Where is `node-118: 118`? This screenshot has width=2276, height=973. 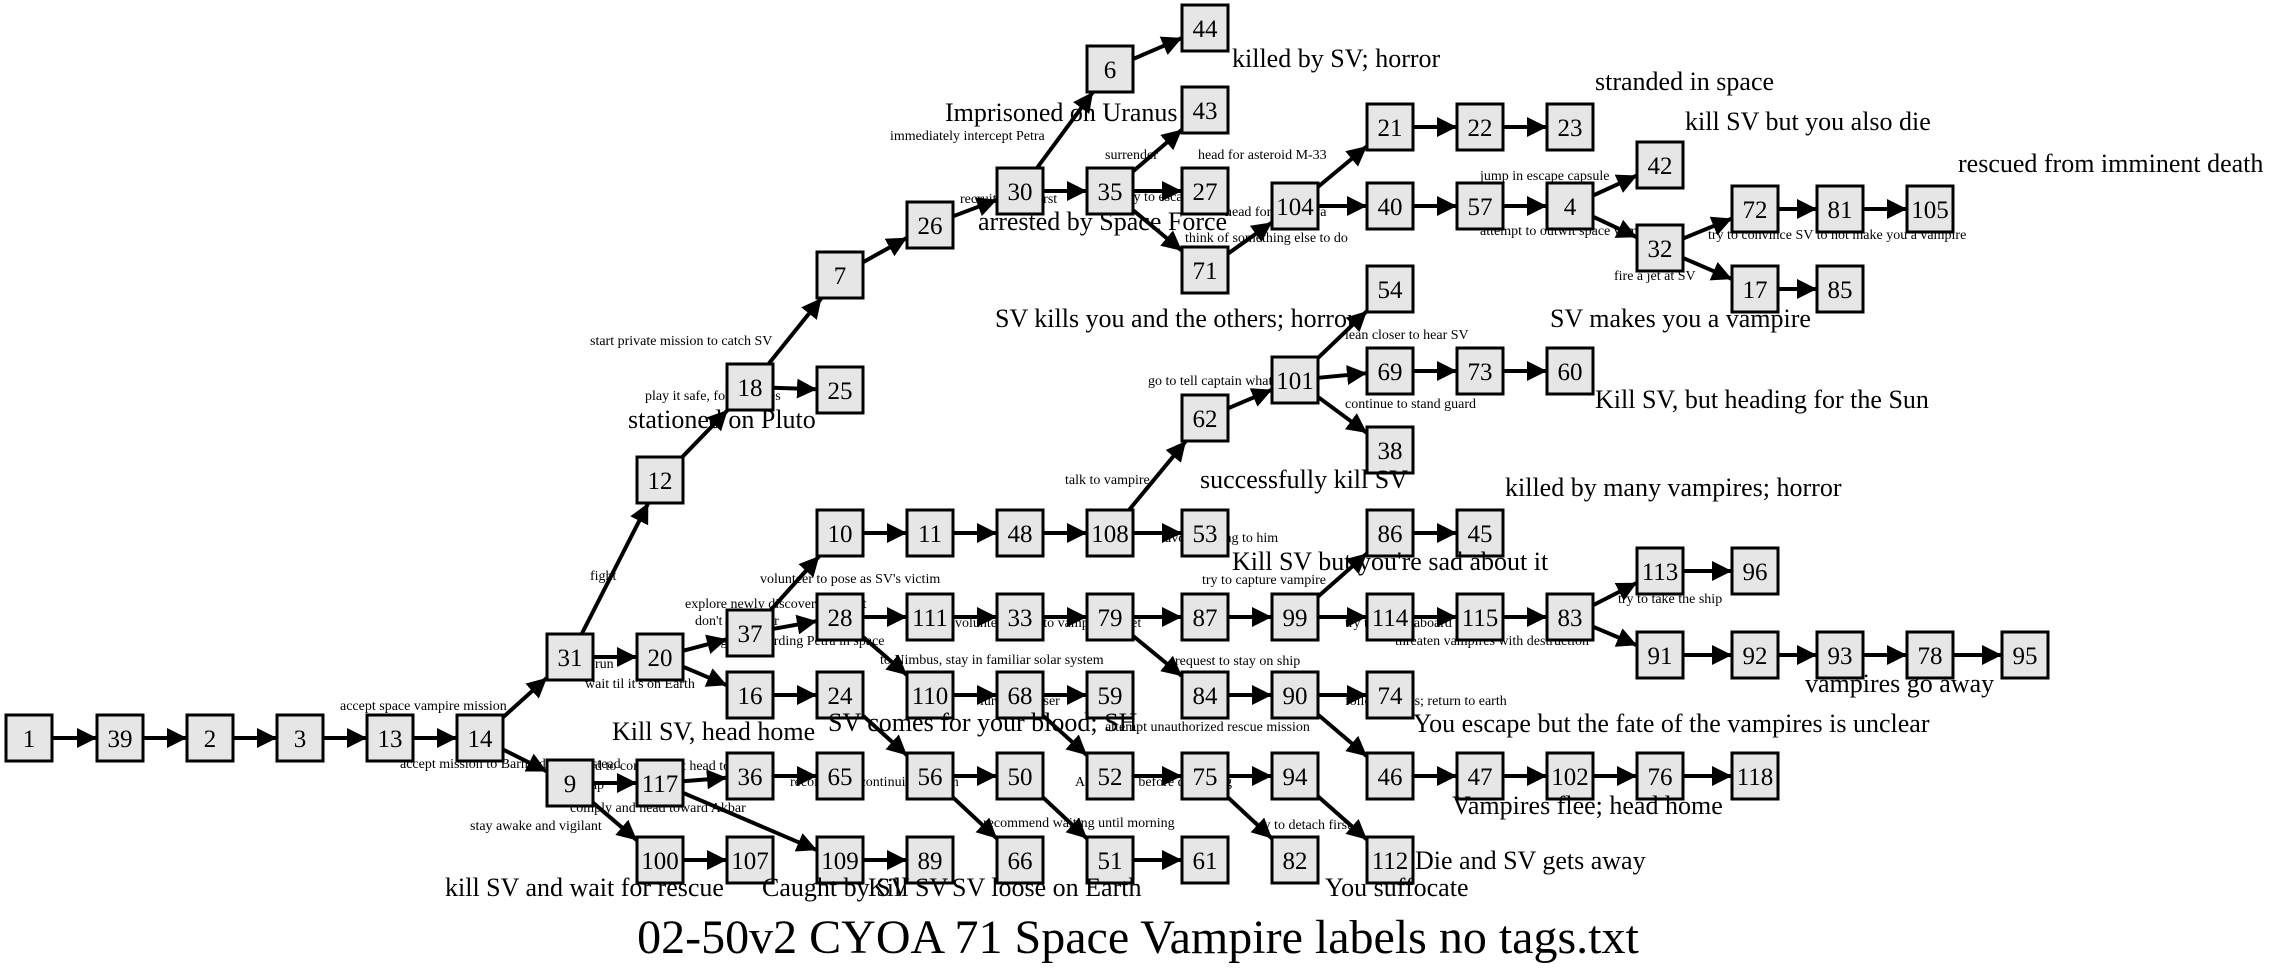 node-118: 118 is located at coordinates (1755, 776).